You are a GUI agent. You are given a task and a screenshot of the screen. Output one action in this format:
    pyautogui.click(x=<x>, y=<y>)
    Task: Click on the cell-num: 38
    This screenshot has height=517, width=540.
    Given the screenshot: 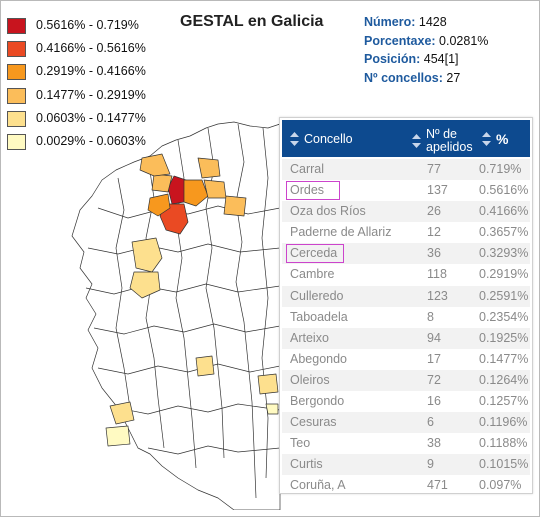 What is the action you would take?
    pyautogui.click(x=434, y=443)
    